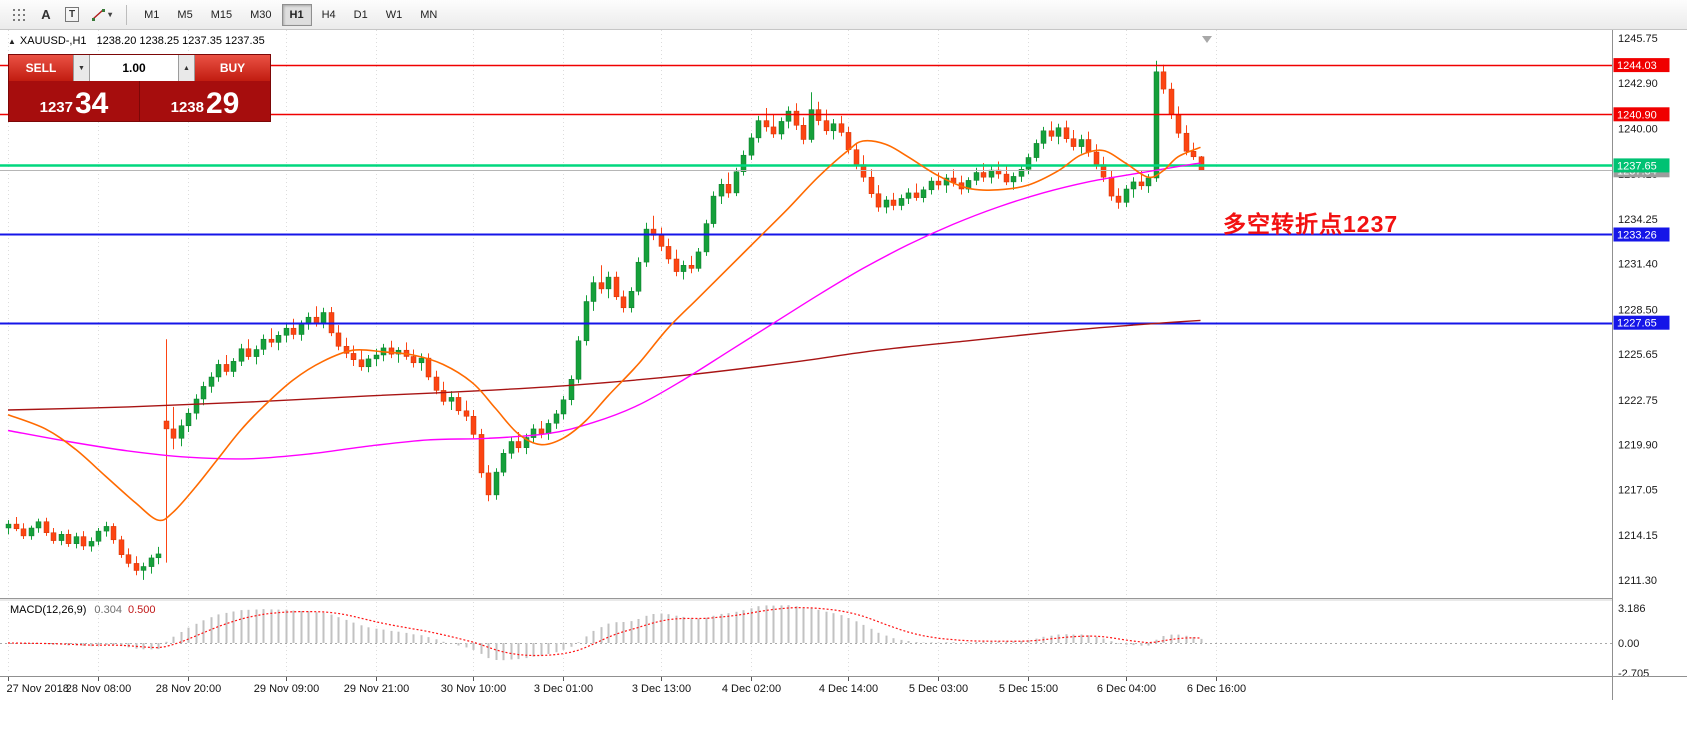  What do you see at coordinates (296, 14) in the screenshot?
I see `timeframe-h1-button: H1` at bounding box center [296, 14].